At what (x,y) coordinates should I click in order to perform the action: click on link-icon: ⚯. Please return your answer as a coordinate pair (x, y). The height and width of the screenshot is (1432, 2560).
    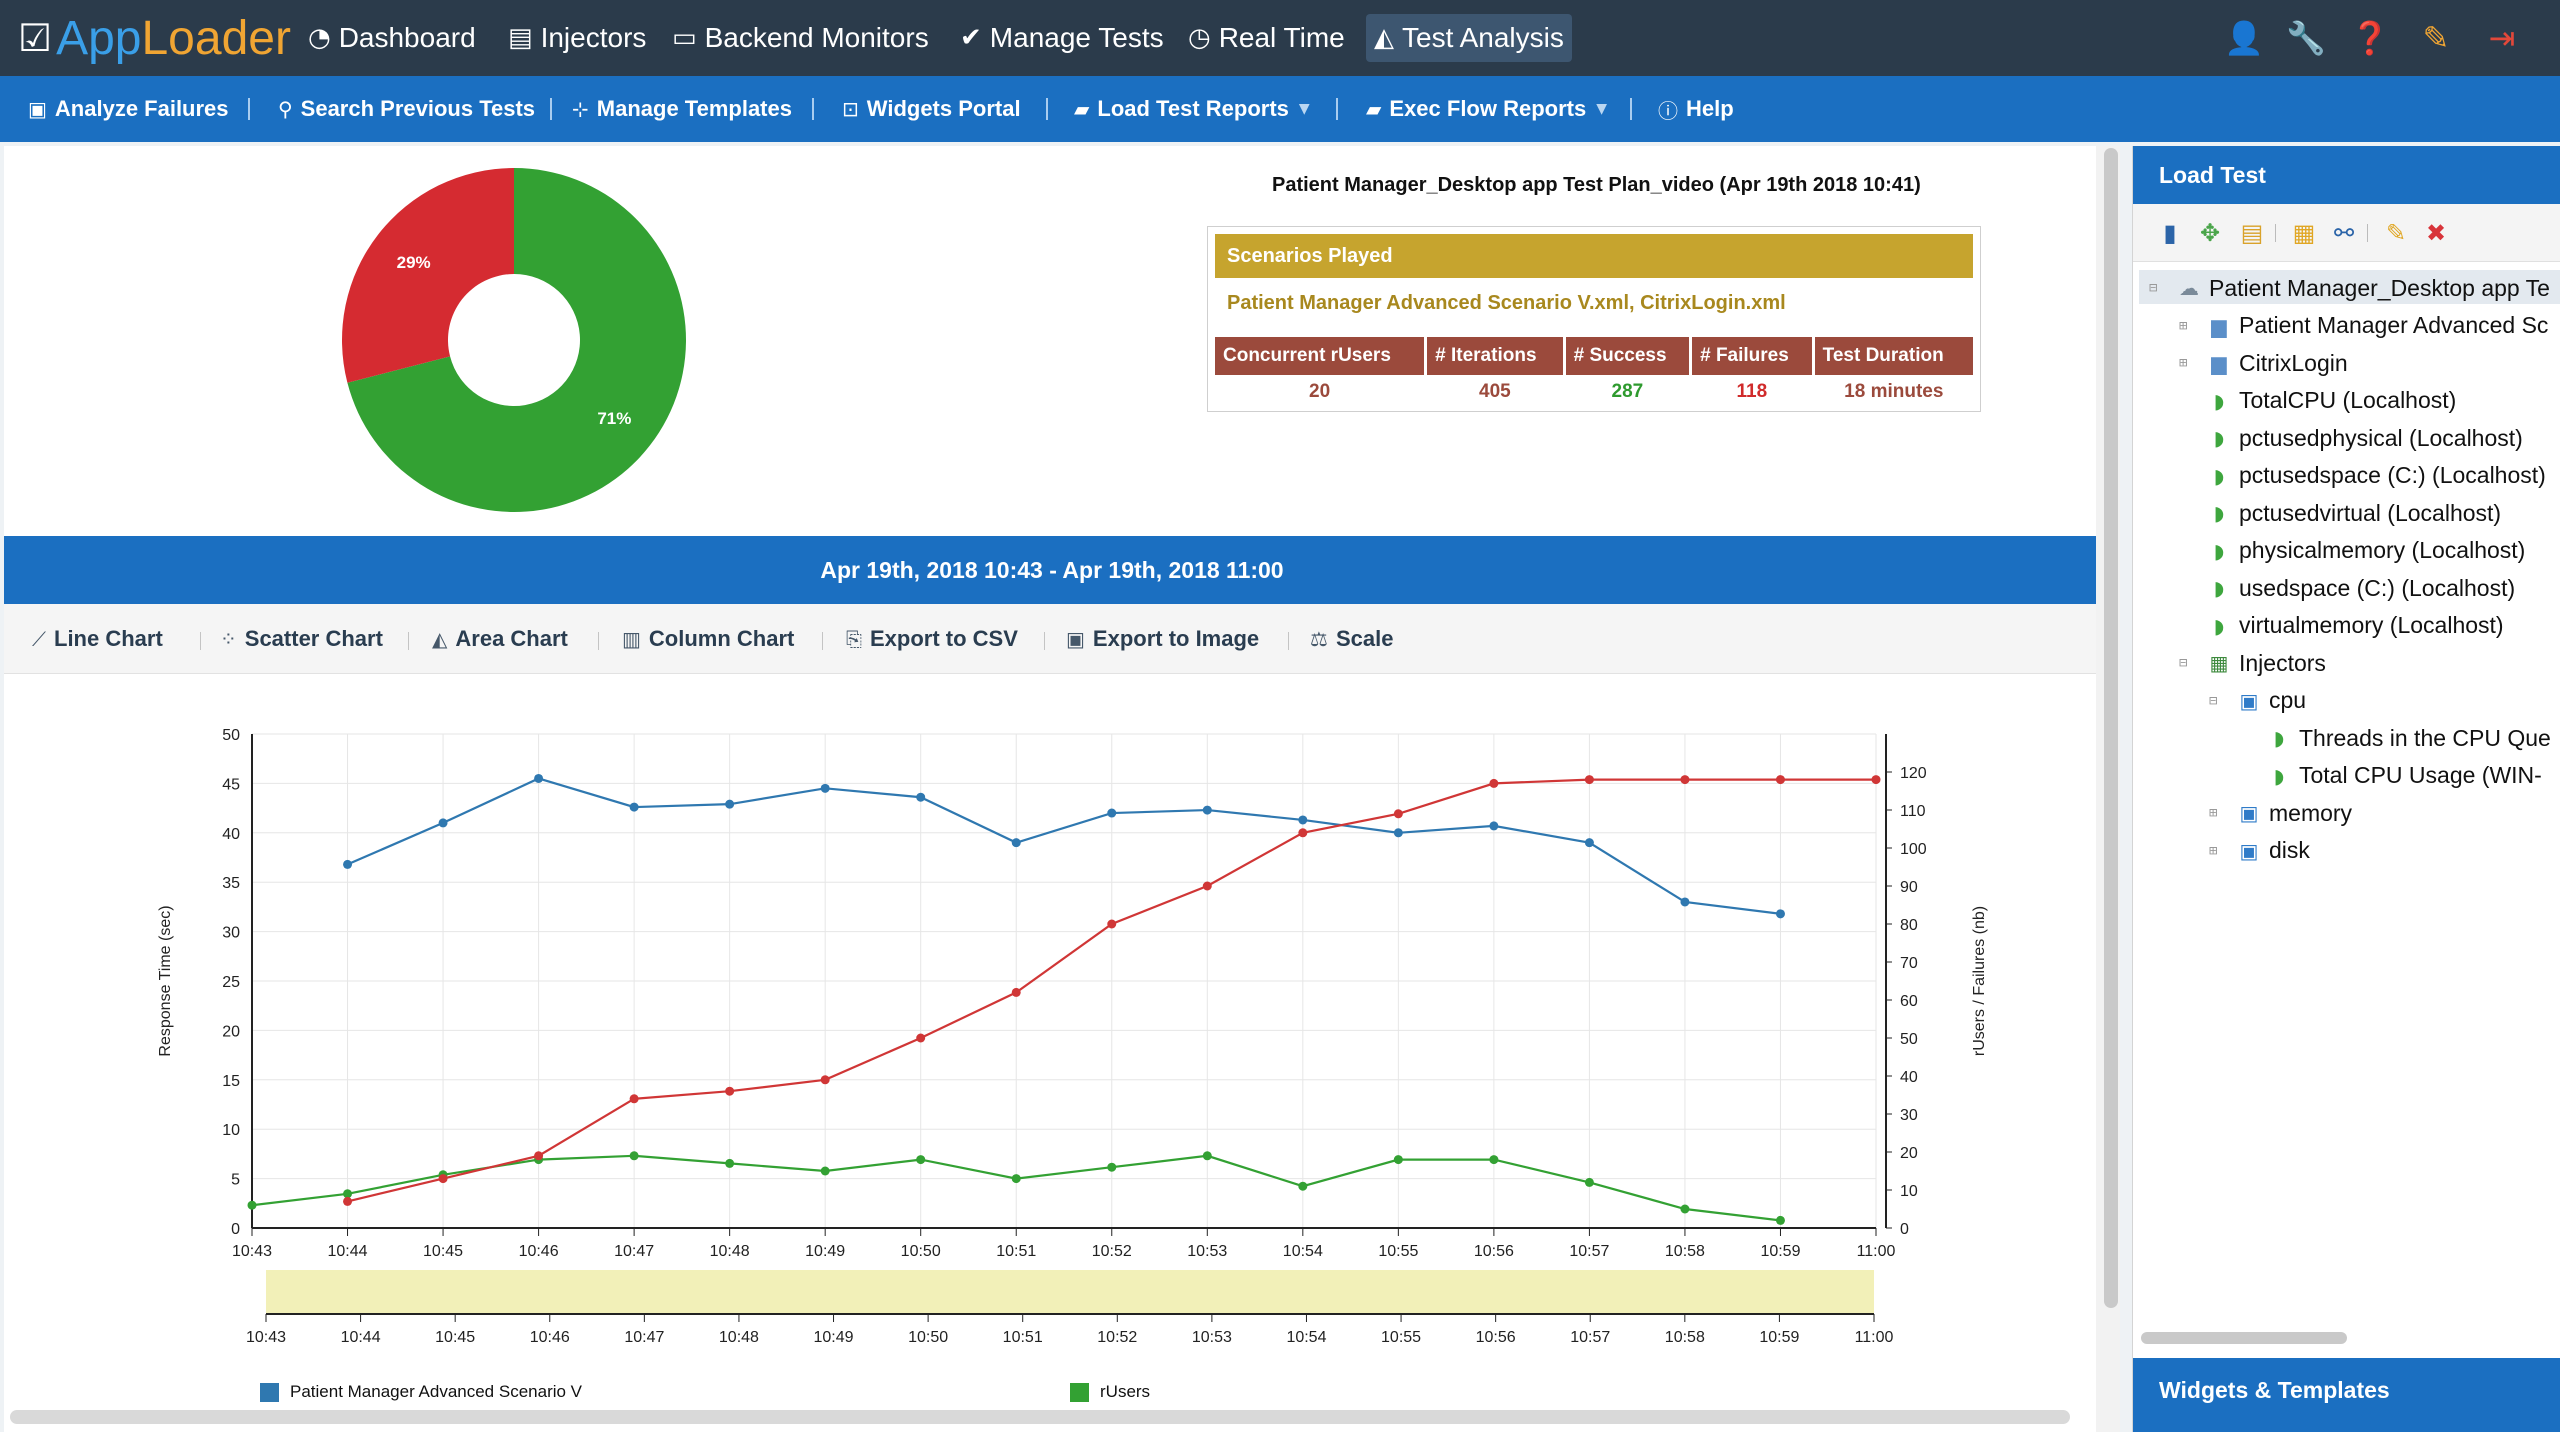
    Looking at the image, I should click on (2344, 233).